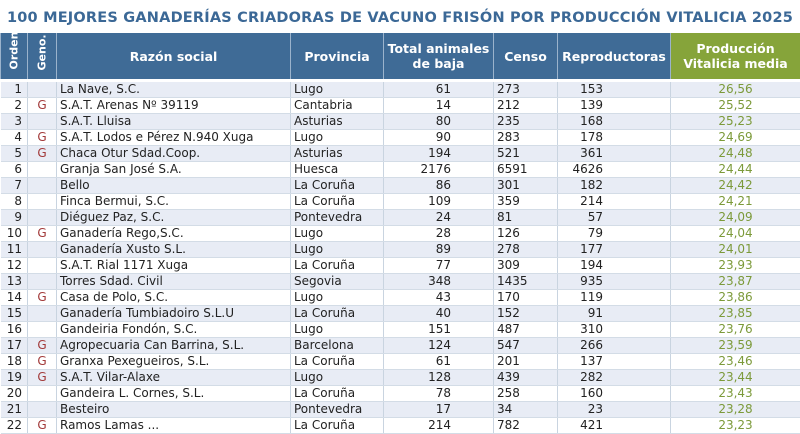 This screenshot has width=800, height=434. I want to click on cell-reproductoras: 421, so click(614, 426).